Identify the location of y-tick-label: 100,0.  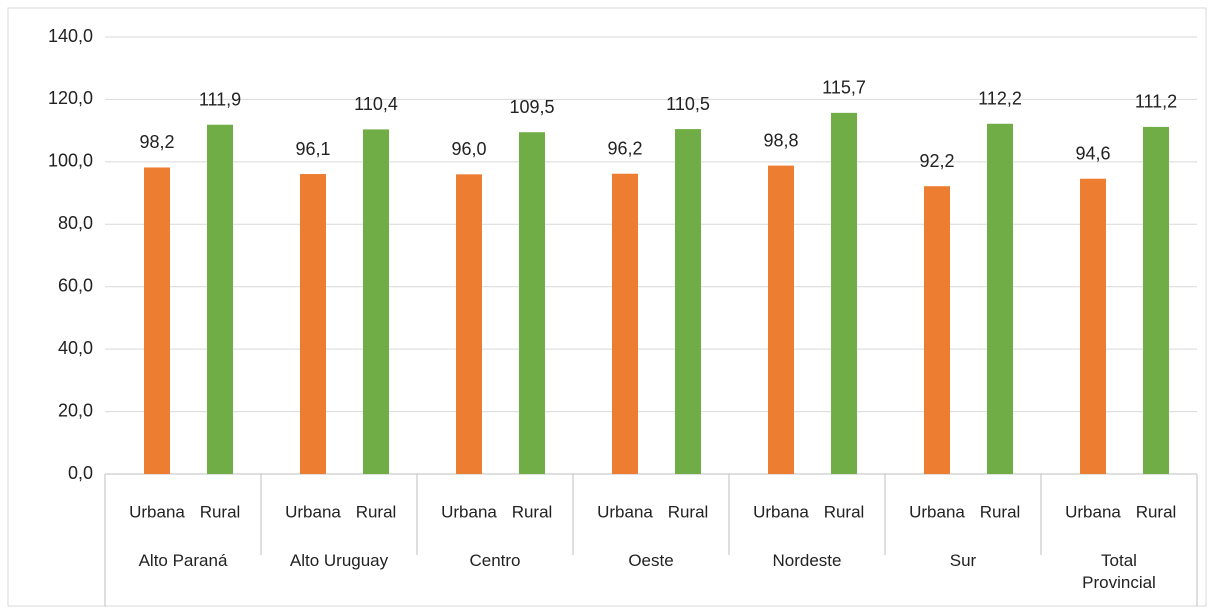
(70, 161).